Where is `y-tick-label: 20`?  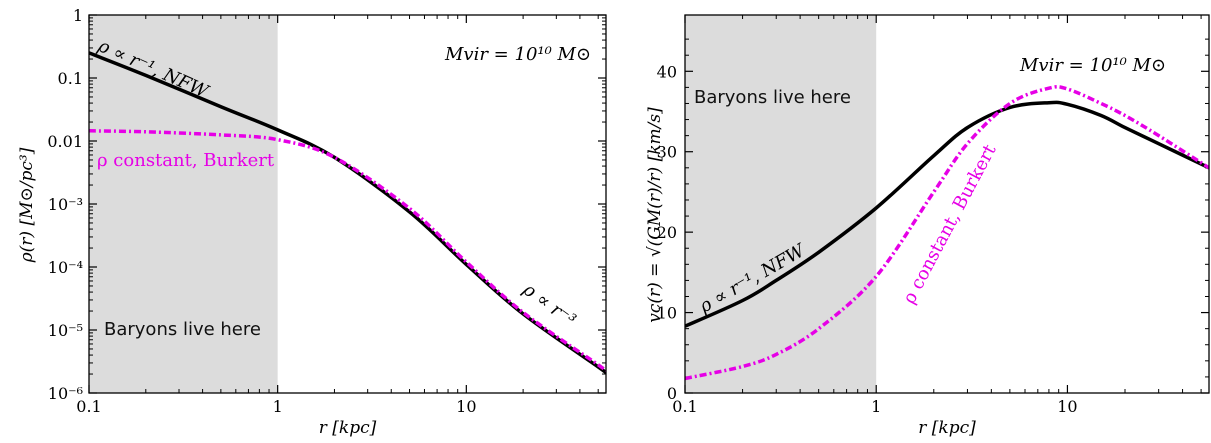 y-tick-label: 20 is located at coordinates (667, 232).